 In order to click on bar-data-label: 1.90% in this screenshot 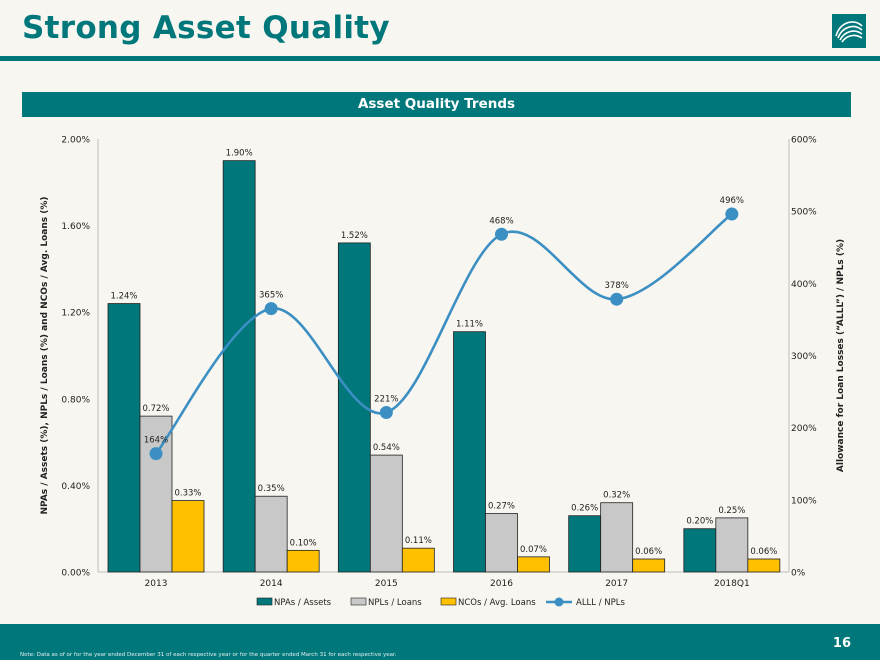, I will do `click(239, 154)`.